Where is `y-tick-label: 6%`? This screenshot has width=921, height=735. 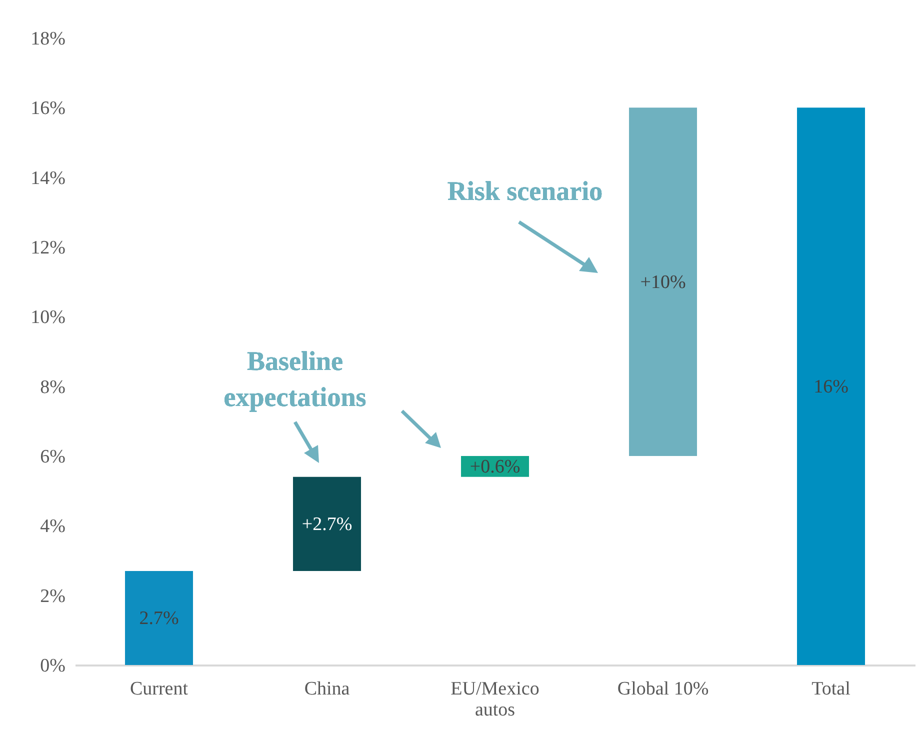
y-tick-label: 6% is located at coordinates (53, 457).